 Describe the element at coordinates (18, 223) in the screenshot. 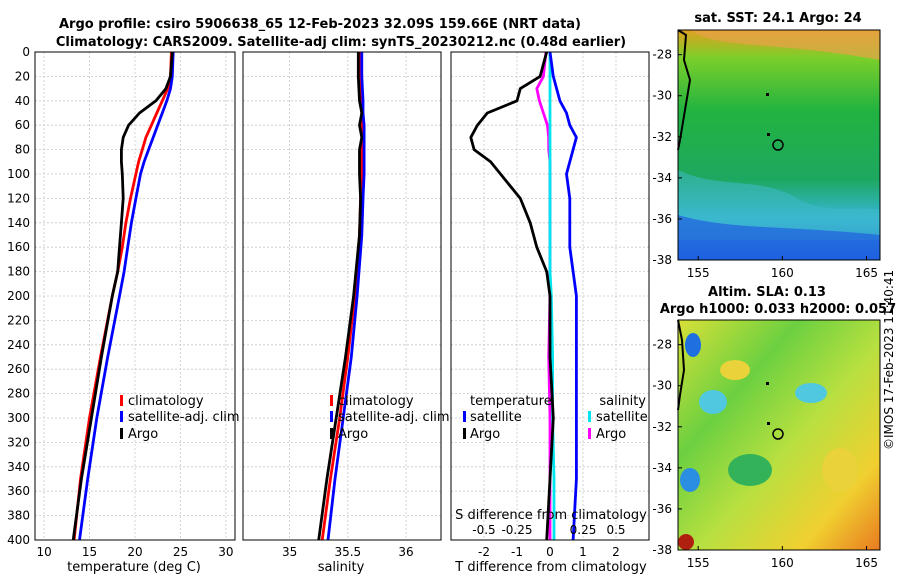

I see `depth-tick-label: 140` at that location.